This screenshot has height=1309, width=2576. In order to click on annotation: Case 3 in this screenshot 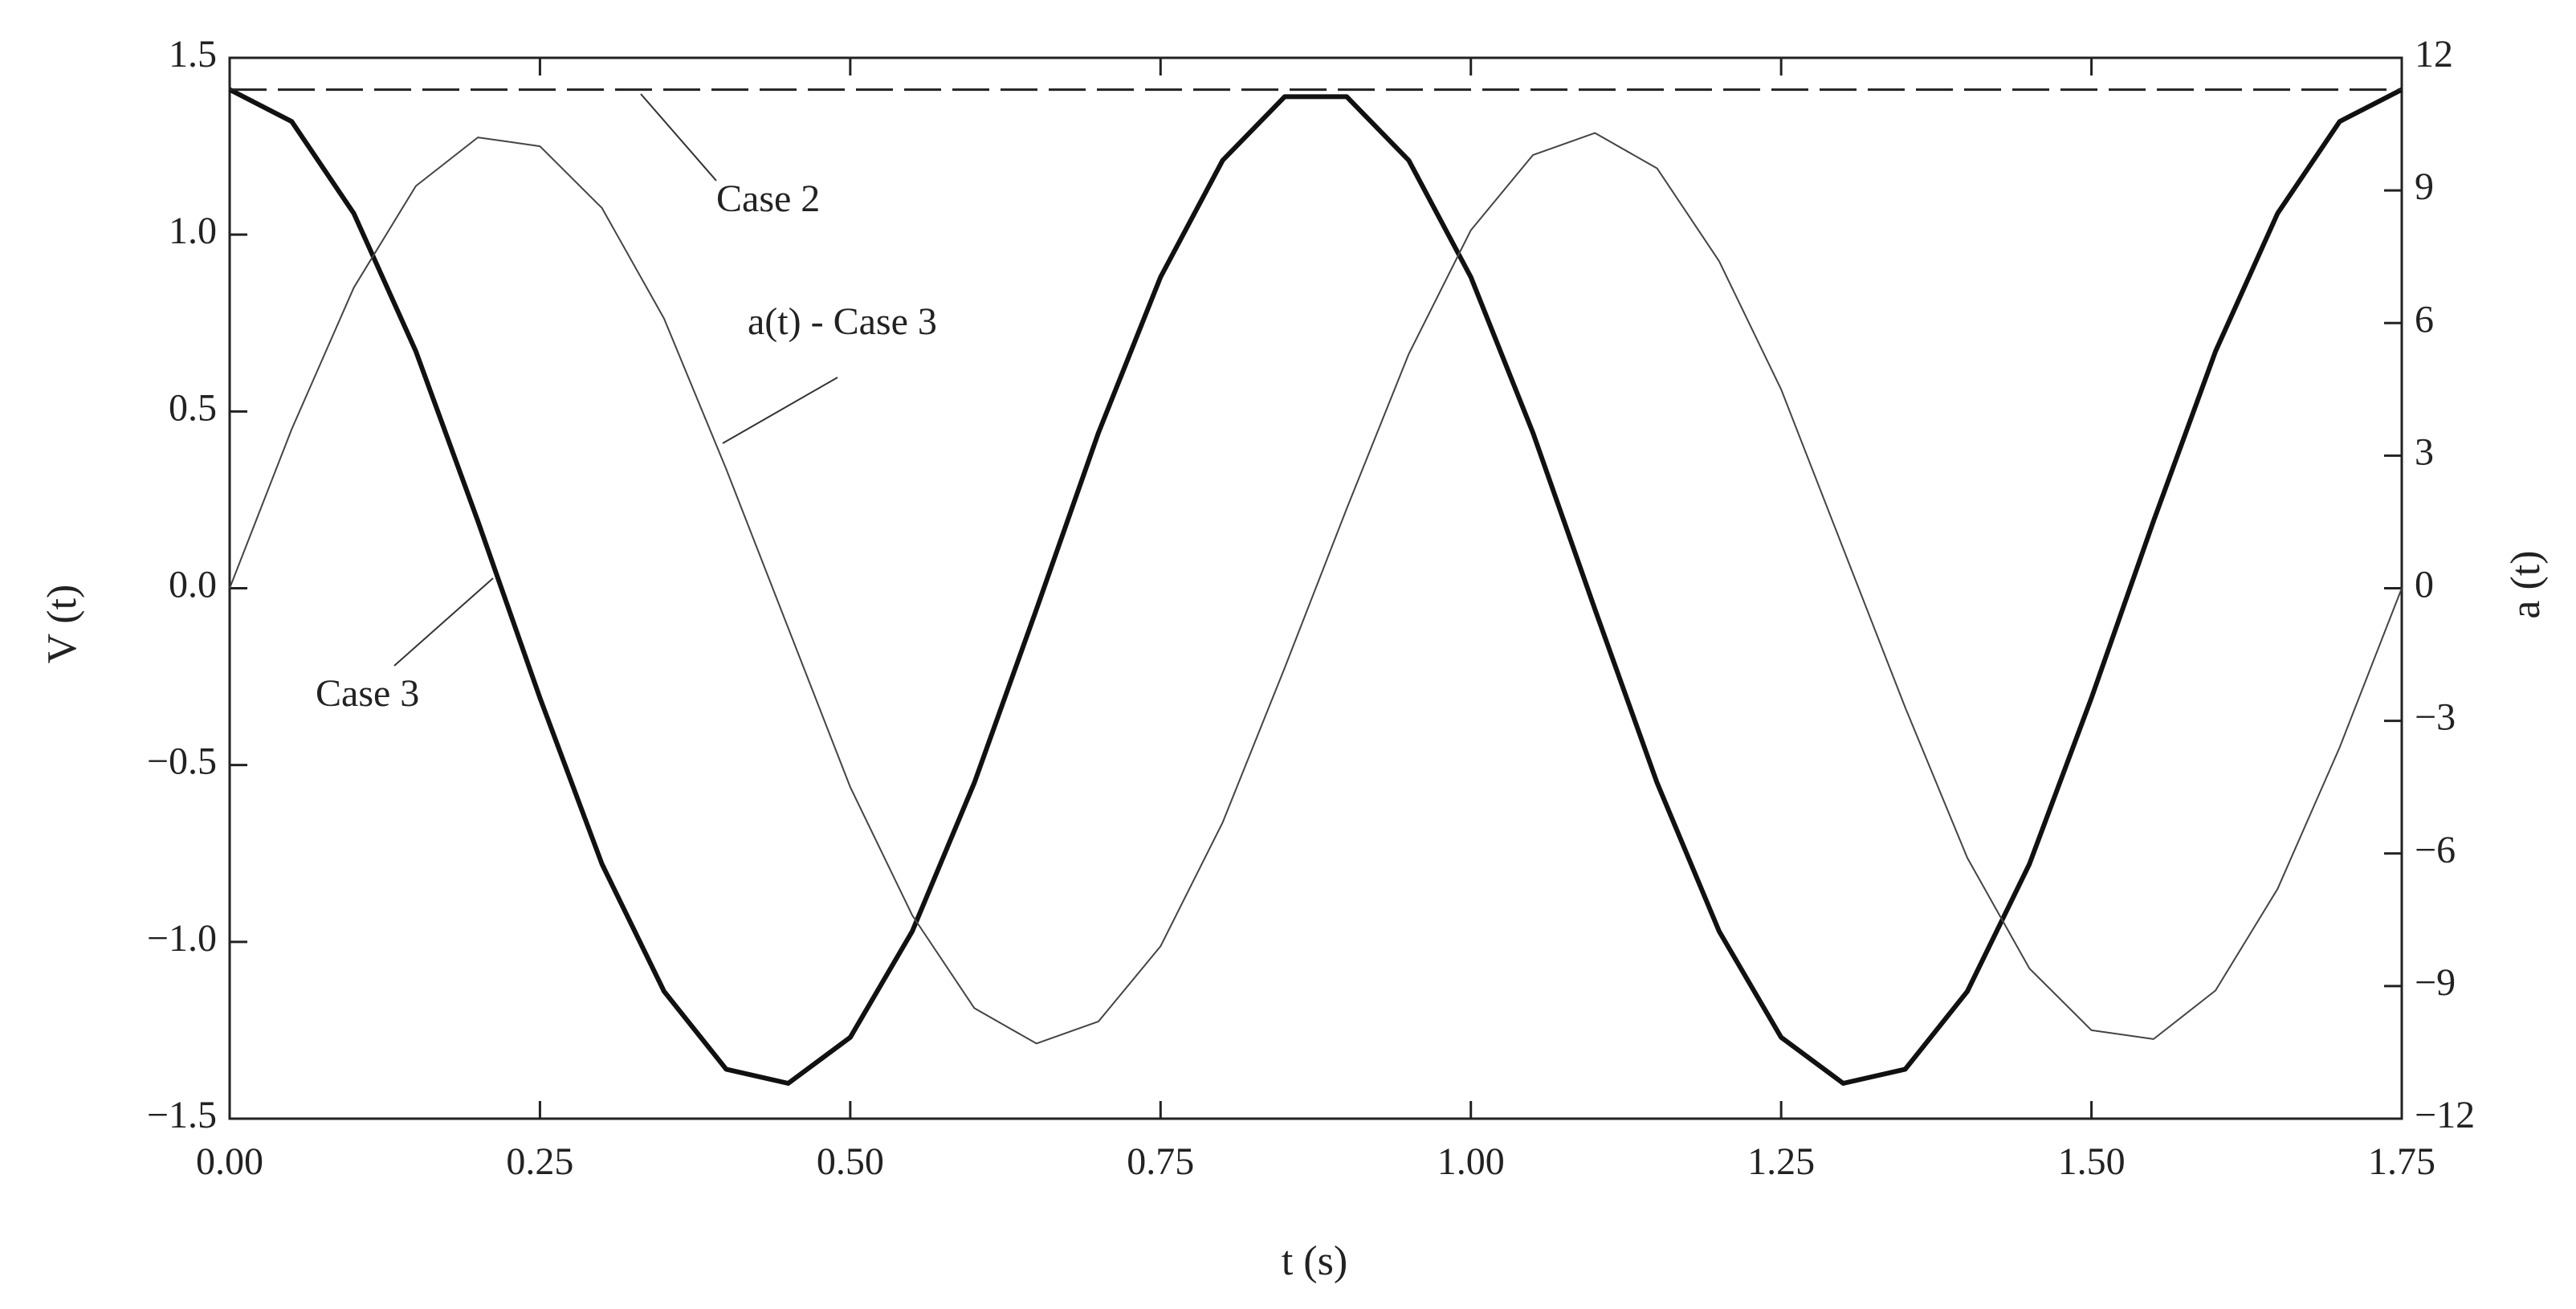, I will do `click(367, 693)`.